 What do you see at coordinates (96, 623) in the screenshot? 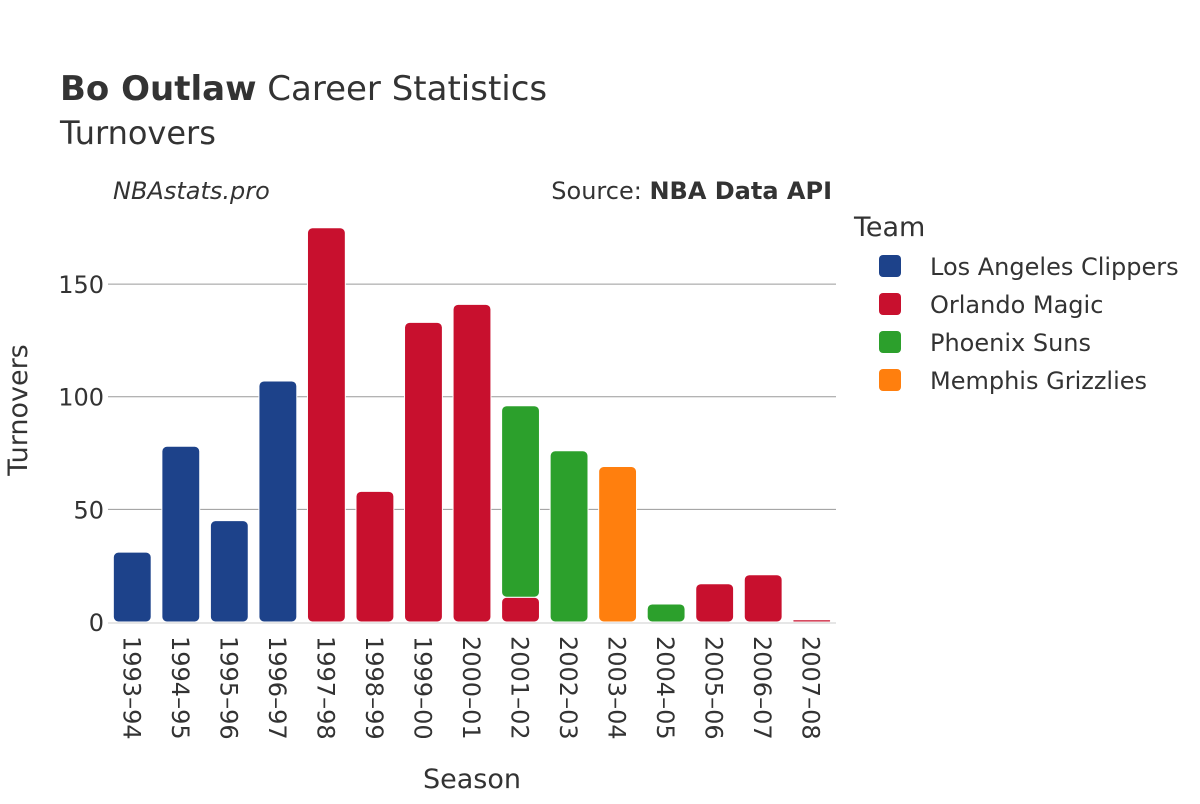
I see `y-tick-label: 0` at bounding box center [96, 623].